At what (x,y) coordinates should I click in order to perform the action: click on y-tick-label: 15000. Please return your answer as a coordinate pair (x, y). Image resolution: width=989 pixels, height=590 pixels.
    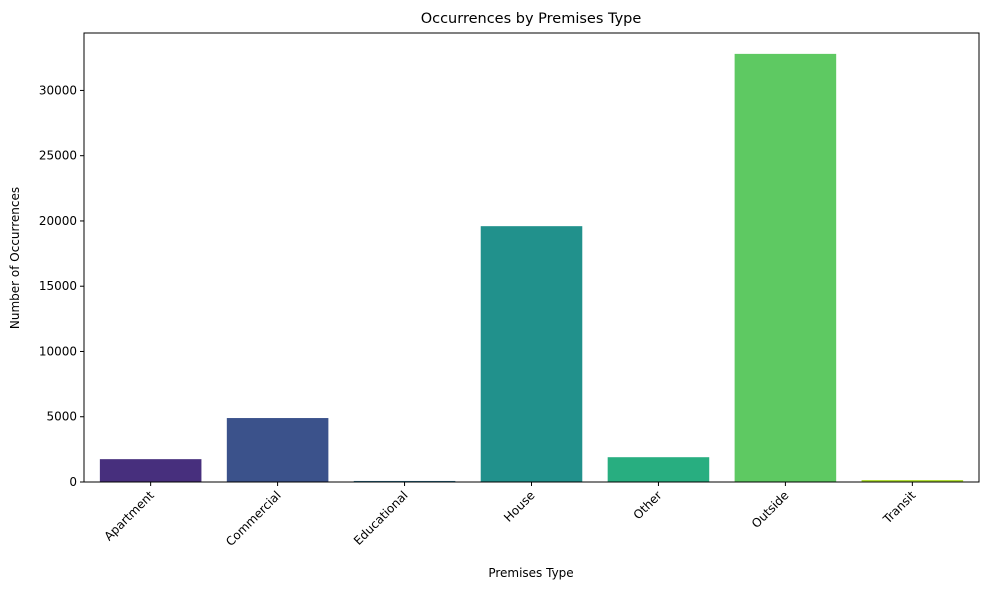
    Looking at the image, I should click on (58, 286).